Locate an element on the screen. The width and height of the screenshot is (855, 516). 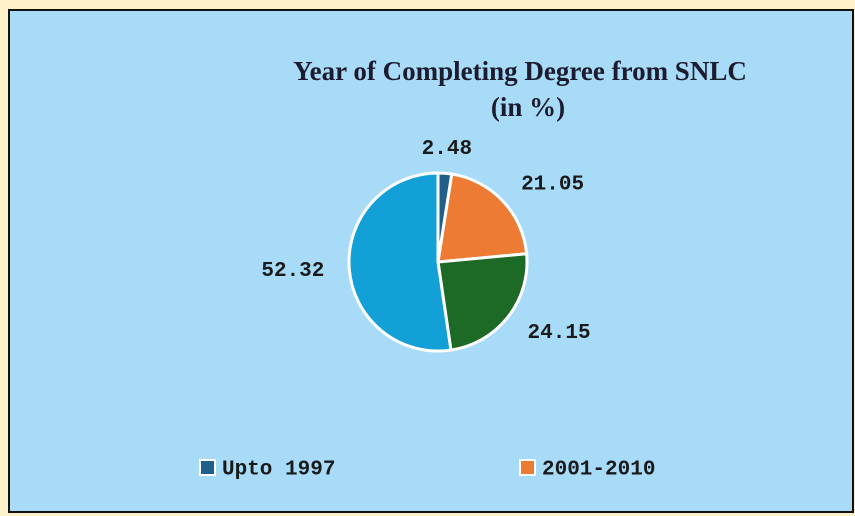
data-label: 24.15 is located at coordinates (559, 333).